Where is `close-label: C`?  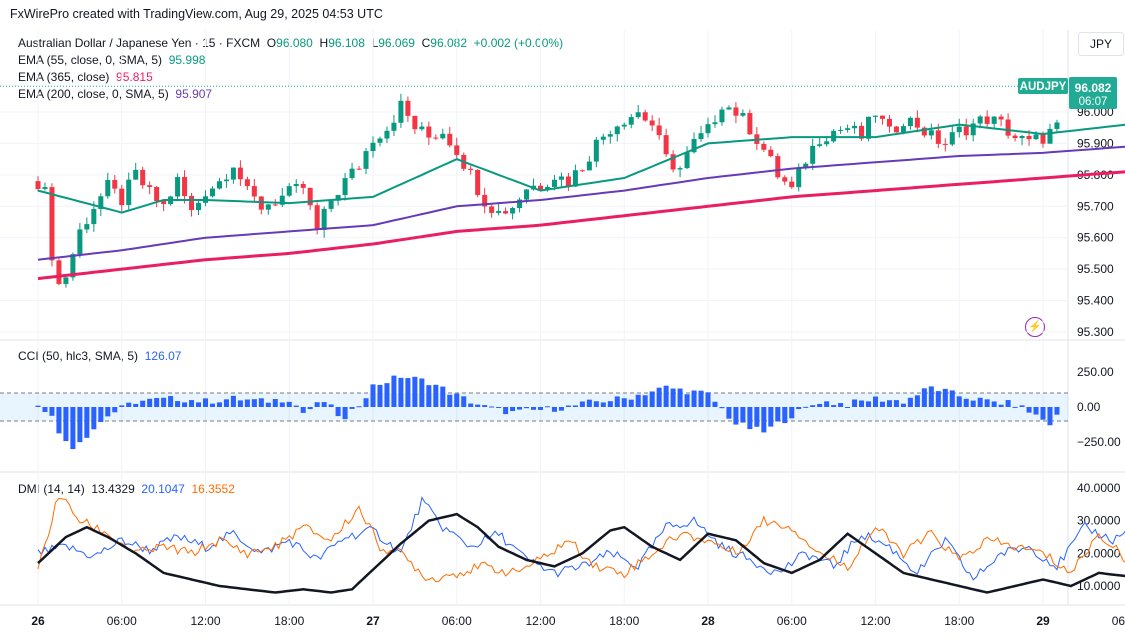
close-label: C is located at coordinates (426, 43).